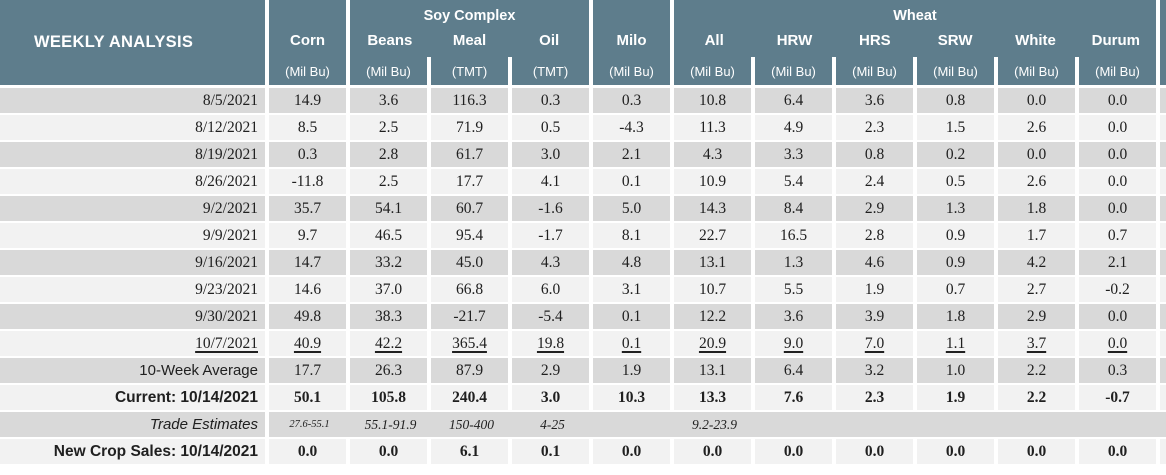 Image resolution: width=1166 pixels, height=475 pixels. Describe the element at coordinates (388, 316) in the screenshot. I see `value-cell: 38.3` at that location.